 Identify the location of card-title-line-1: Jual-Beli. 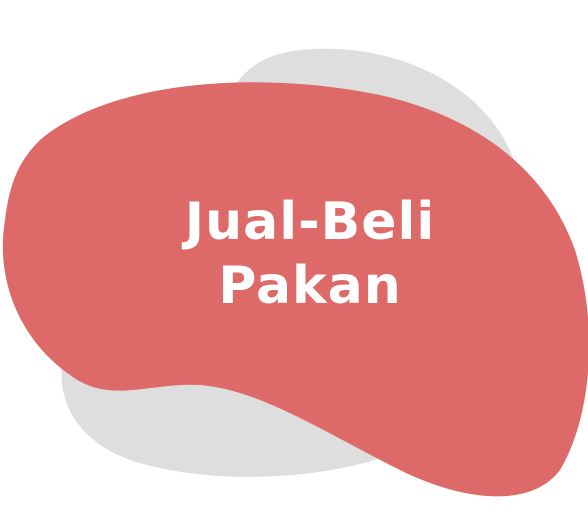
(310, 222).